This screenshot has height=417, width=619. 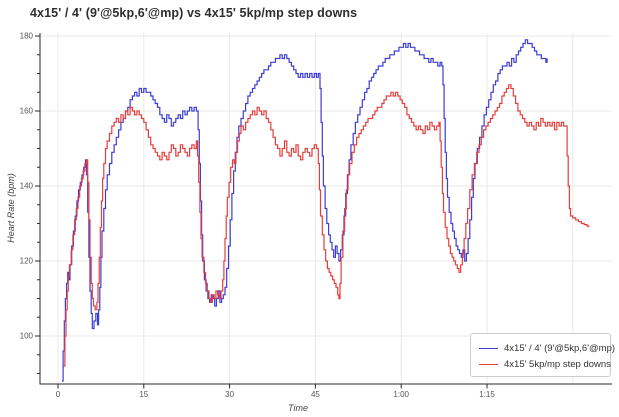 I want to click on legend-line-sample-red, so click(x=488, y=364).